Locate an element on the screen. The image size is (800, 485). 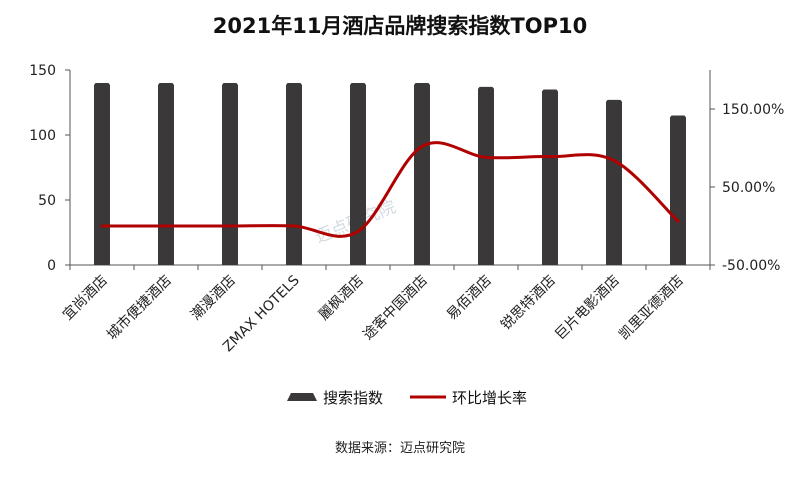
x-tick-label: 城市便捷酒店 is located at coordinates (138, 307).